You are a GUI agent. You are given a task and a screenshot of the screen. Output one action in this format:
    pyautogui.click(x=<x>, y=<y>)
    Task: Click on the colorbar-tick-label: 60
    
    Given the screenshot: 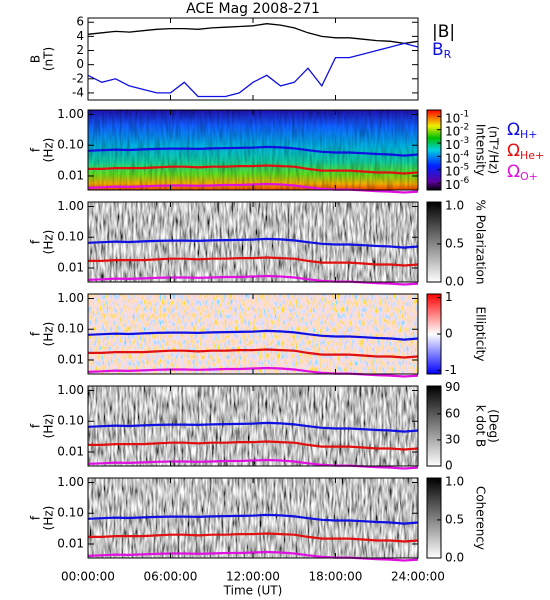 What is the action you would take?
    pyautogui.click(x=452, y=413)
    